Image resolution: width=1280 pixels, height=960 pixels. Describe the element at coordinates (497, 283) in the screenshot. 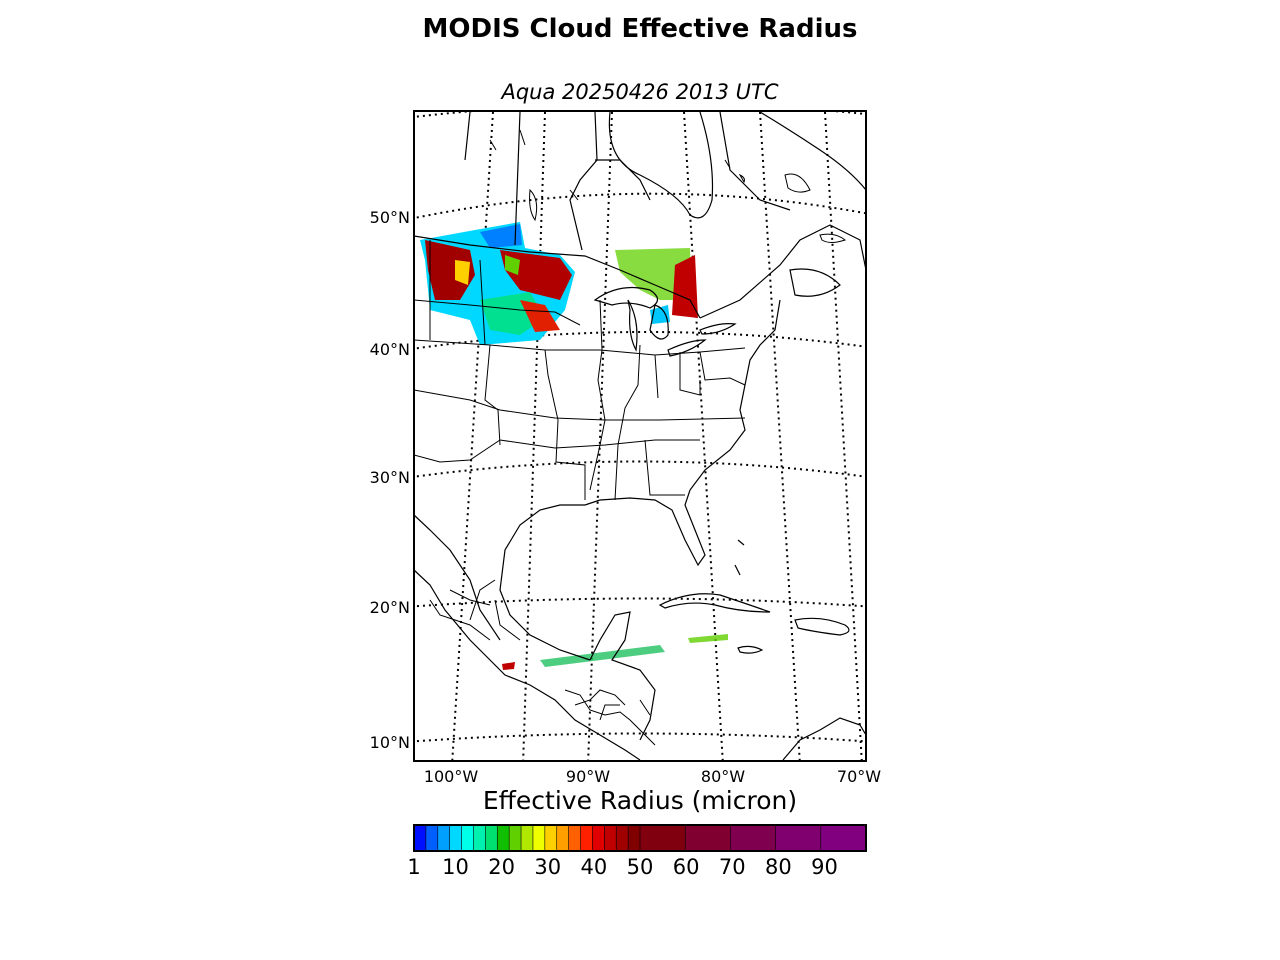

I see `cloud-data-swath-west` at that location.